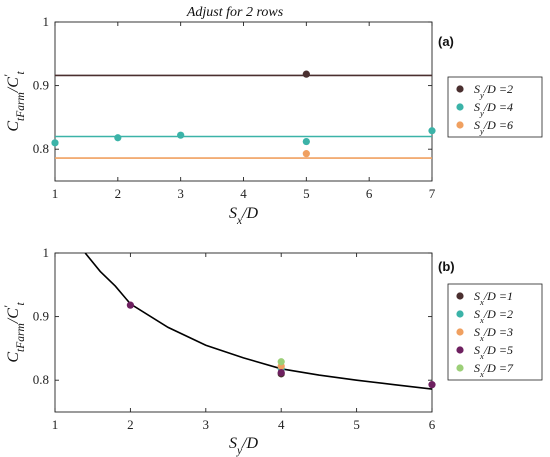 The height and width of the screenshot is (457, 550). Describe the element at coordinates (493, 316) in the screenshot. I see `legend-label: Sx/D =2` at that location.